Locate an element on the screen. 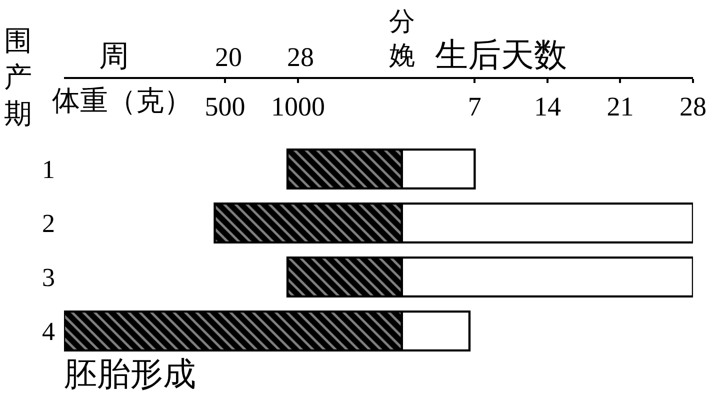  text: 周 is located at coordinates (114, 56).